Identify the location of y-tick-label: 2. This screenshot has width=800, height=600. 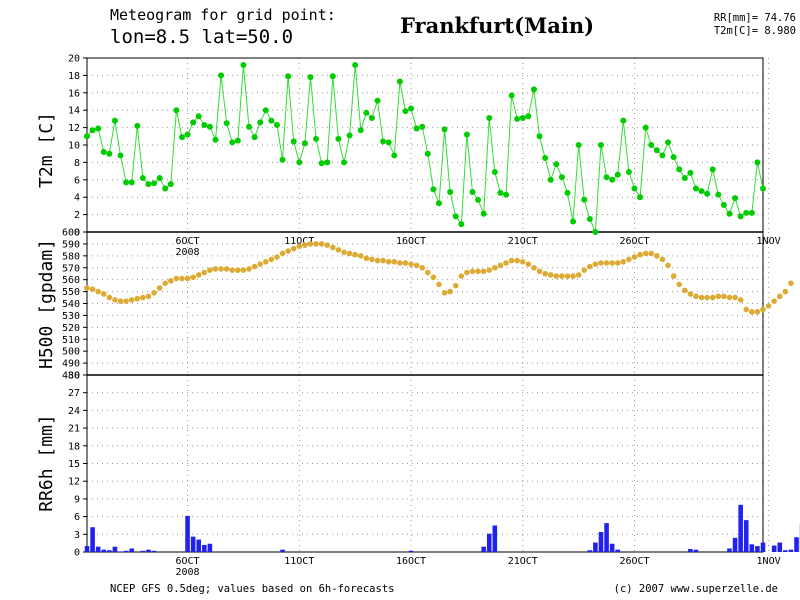
(77, 215).